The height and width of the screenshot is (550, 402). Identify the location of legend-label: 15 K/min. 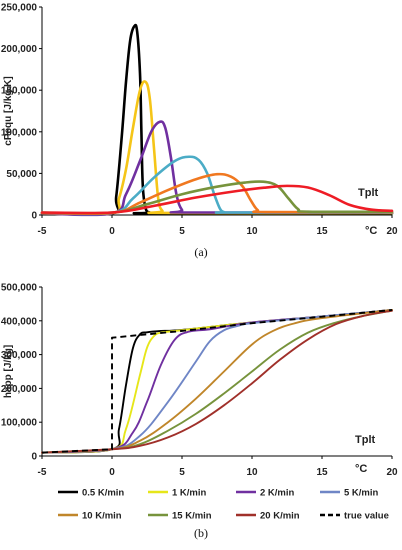
(192, 516).